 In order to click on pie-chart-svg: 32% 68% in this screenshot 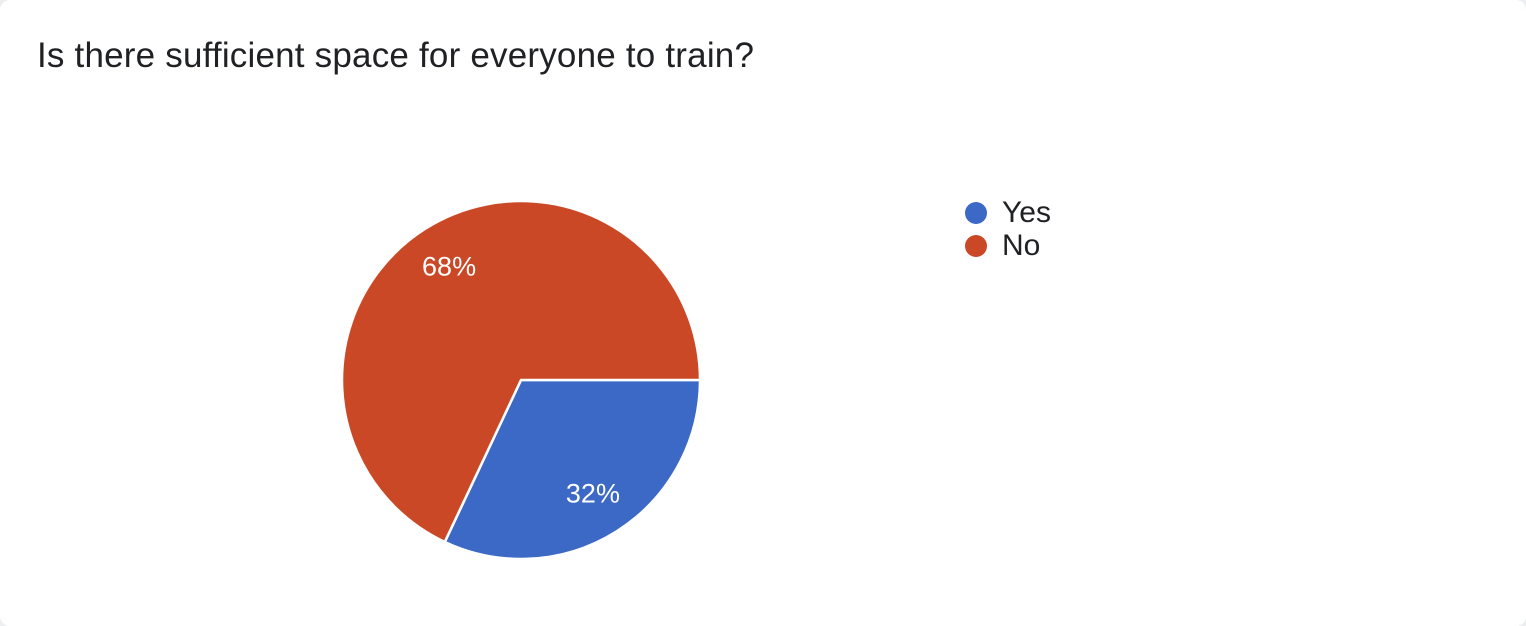, I will do `click(521, 380)`.